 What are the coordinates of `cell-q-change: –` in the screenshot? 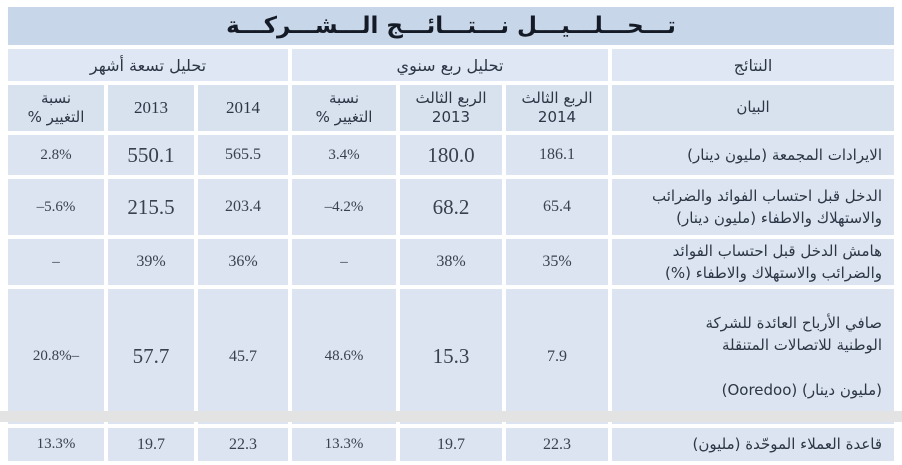 It's located at (344, 262).